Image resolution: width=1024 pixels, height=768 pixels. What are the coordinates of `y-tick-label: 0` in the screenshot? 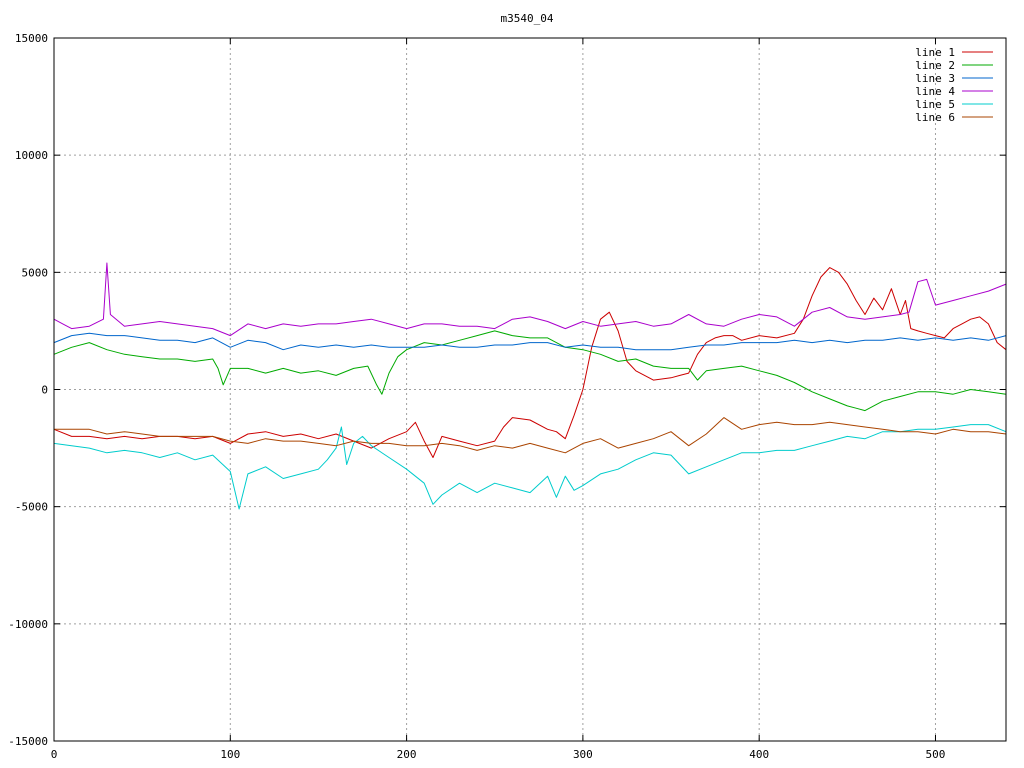 It's located at (44, 390).